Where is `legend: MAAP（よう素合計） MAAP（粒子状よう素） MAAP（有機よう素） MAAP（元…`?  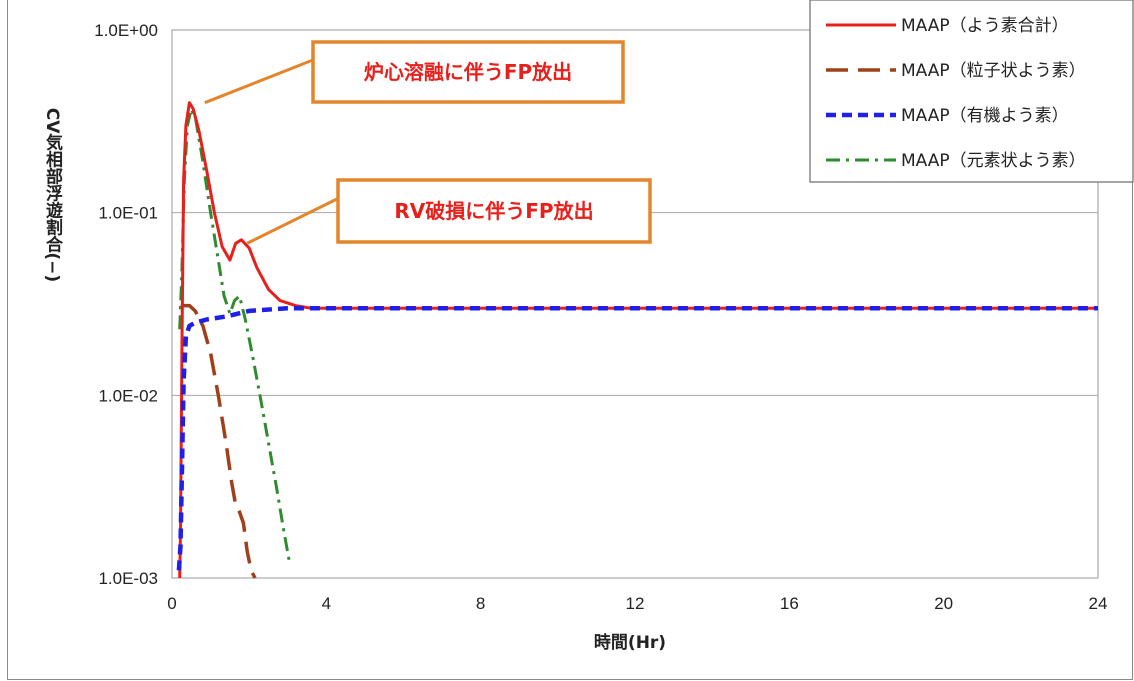
legend: MAAP（よう素合計） MAAP（粒子状よう素） MAAP（有機よう素） MAAP（元… is located at coordinates (971, 91).